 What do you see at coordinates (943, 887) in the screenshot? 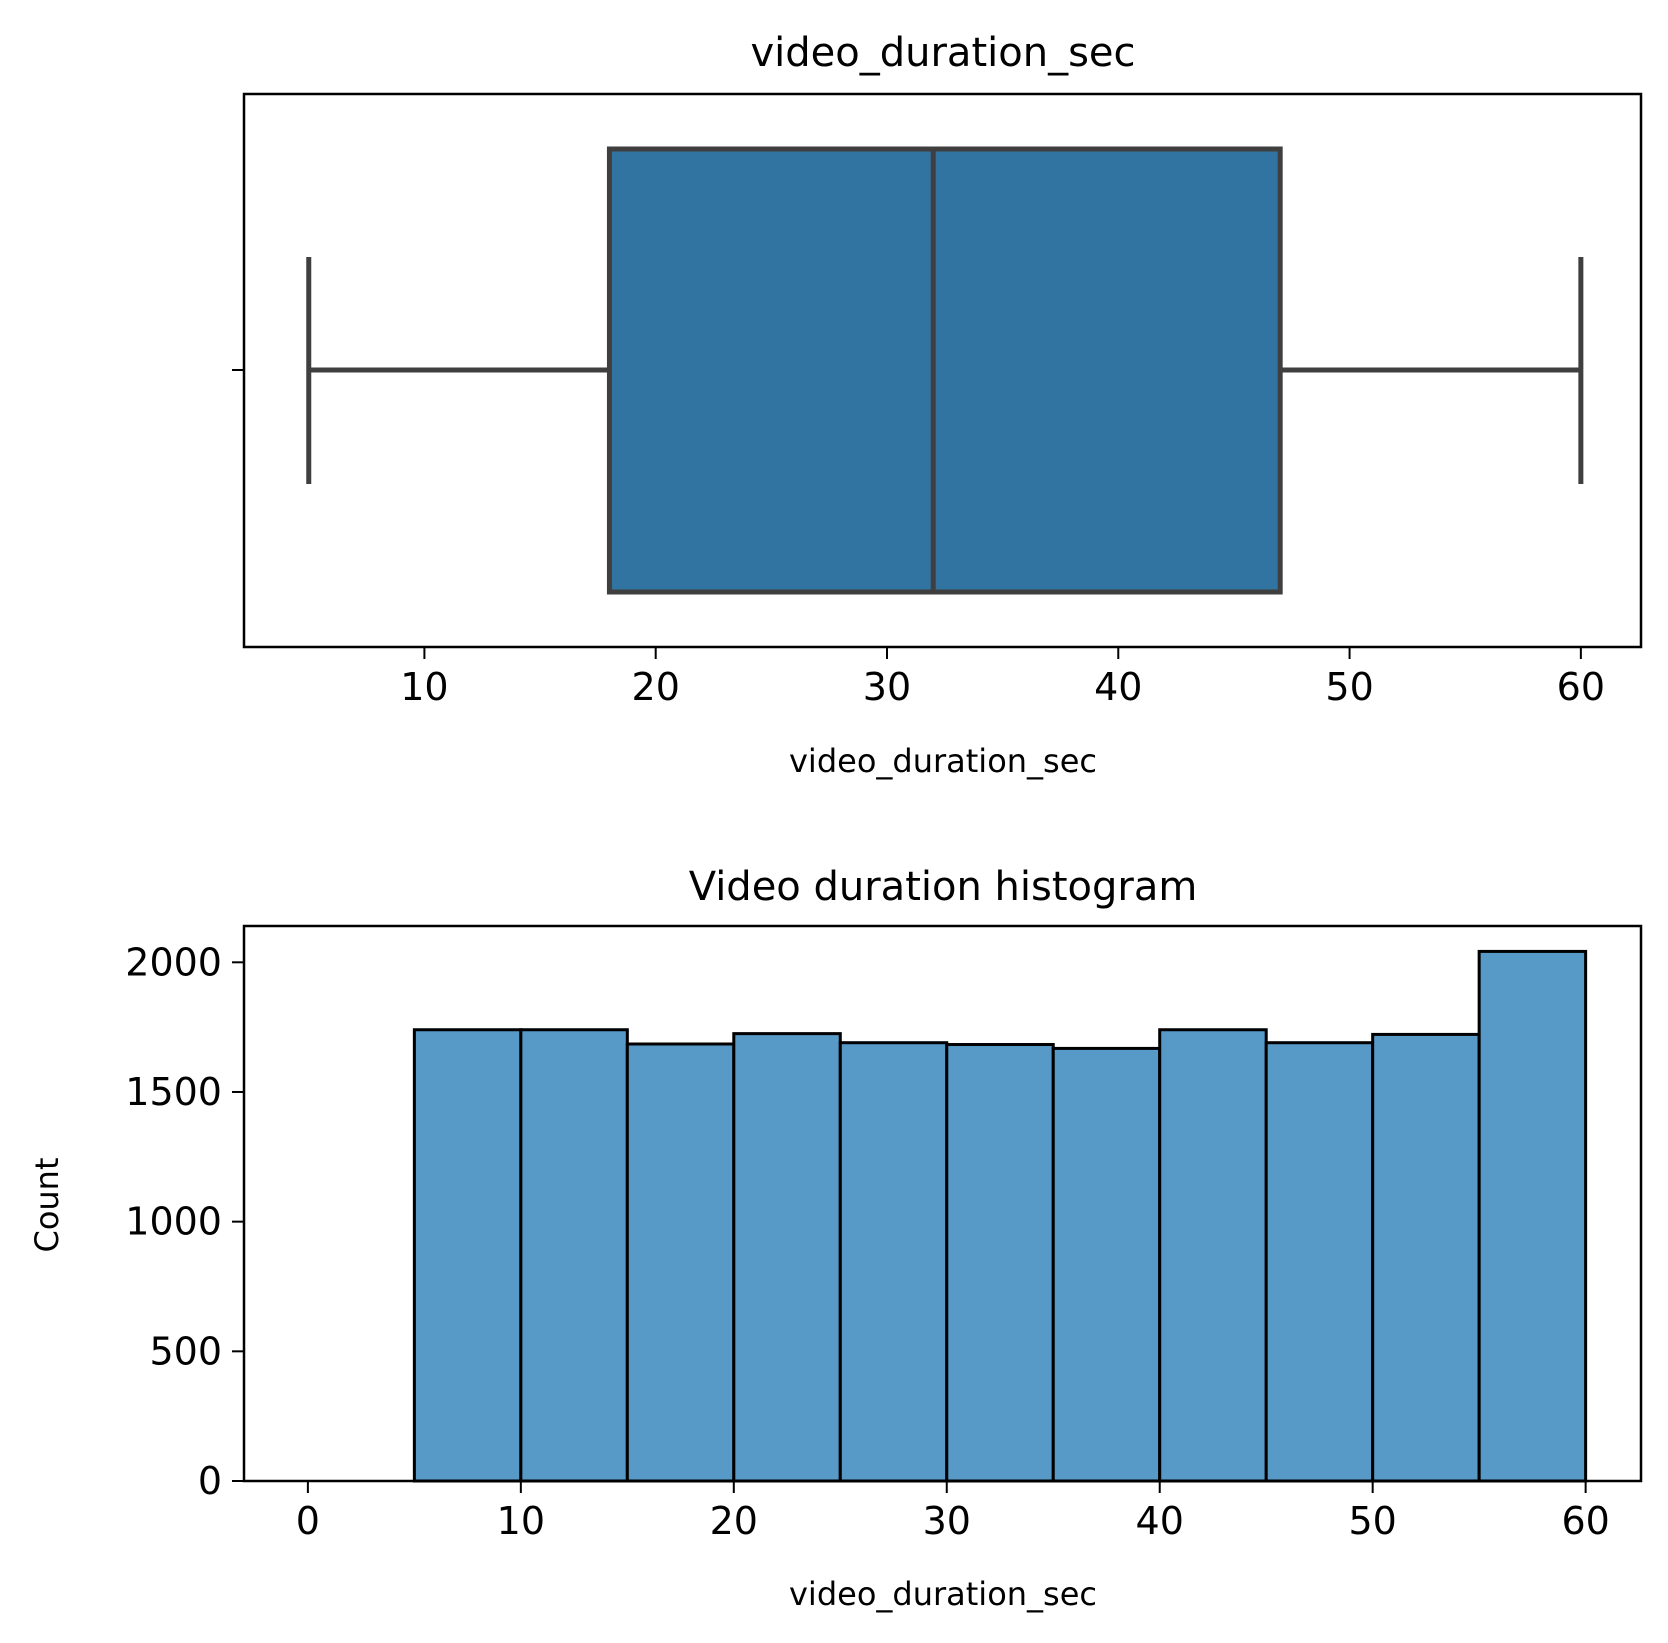
I see `histogram-title: Video duration histogram` at bounding box center [943, 887].